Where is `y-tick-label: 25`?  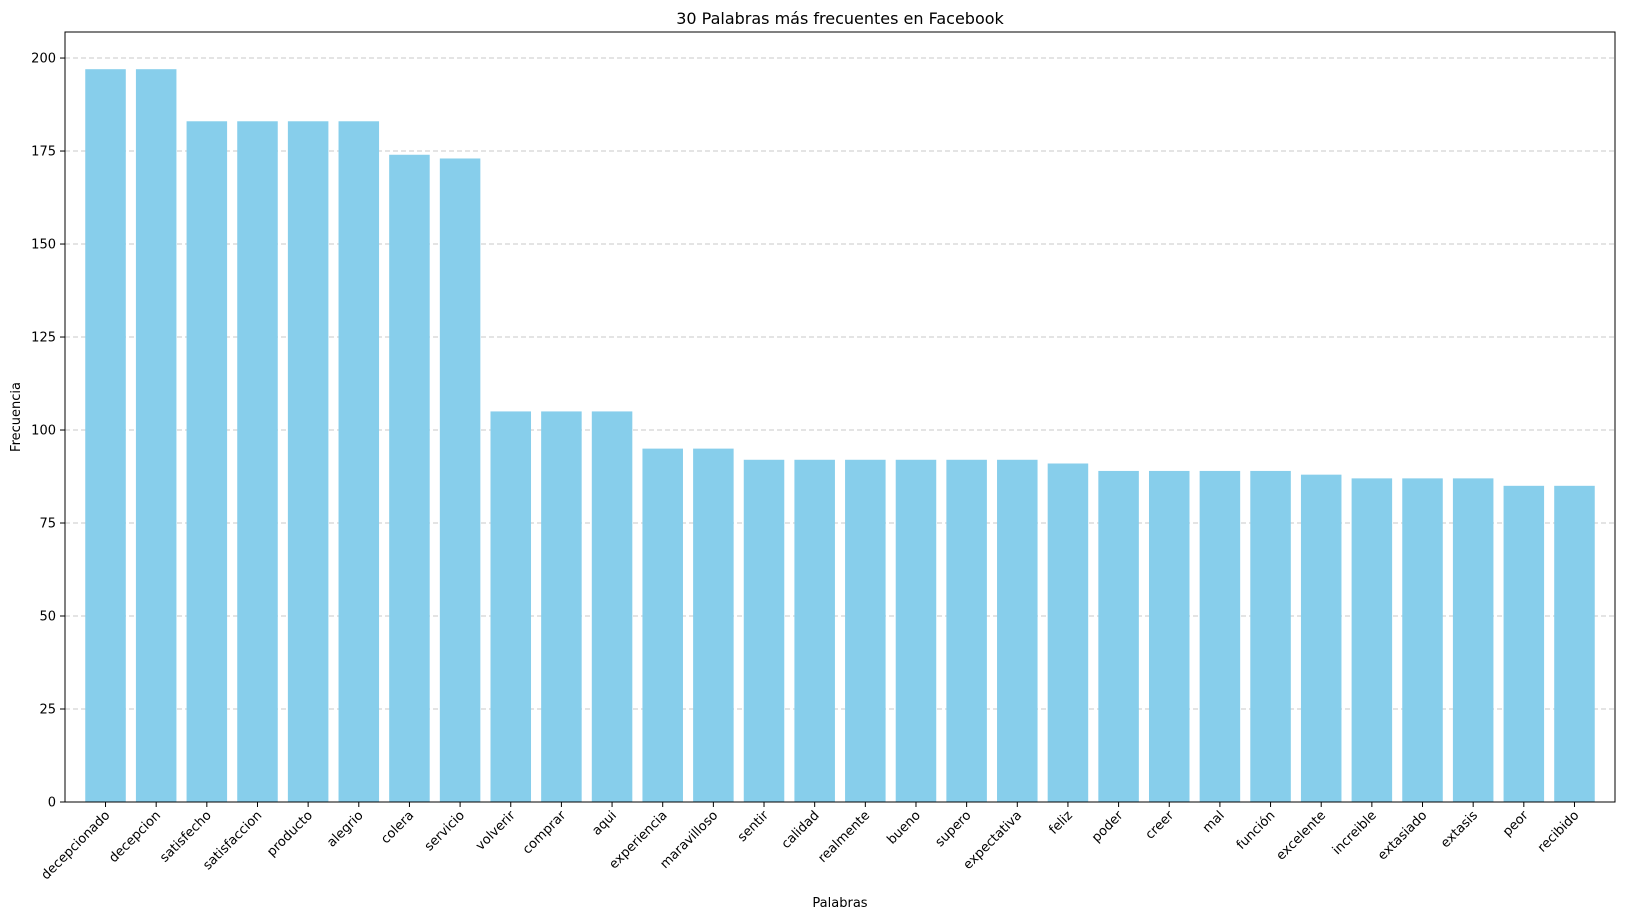
y-tick-label: 25 is located at coordinates (47, 710).